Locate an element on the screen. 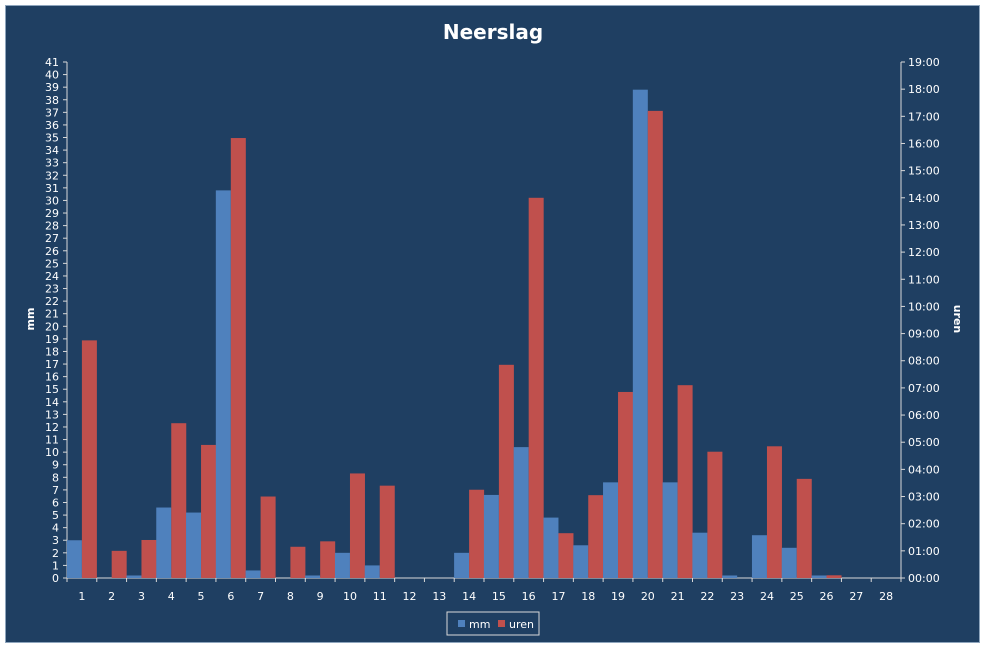 The height and width of the screenshot is (648, 987). legend-box is located at coordinates (493, 623).